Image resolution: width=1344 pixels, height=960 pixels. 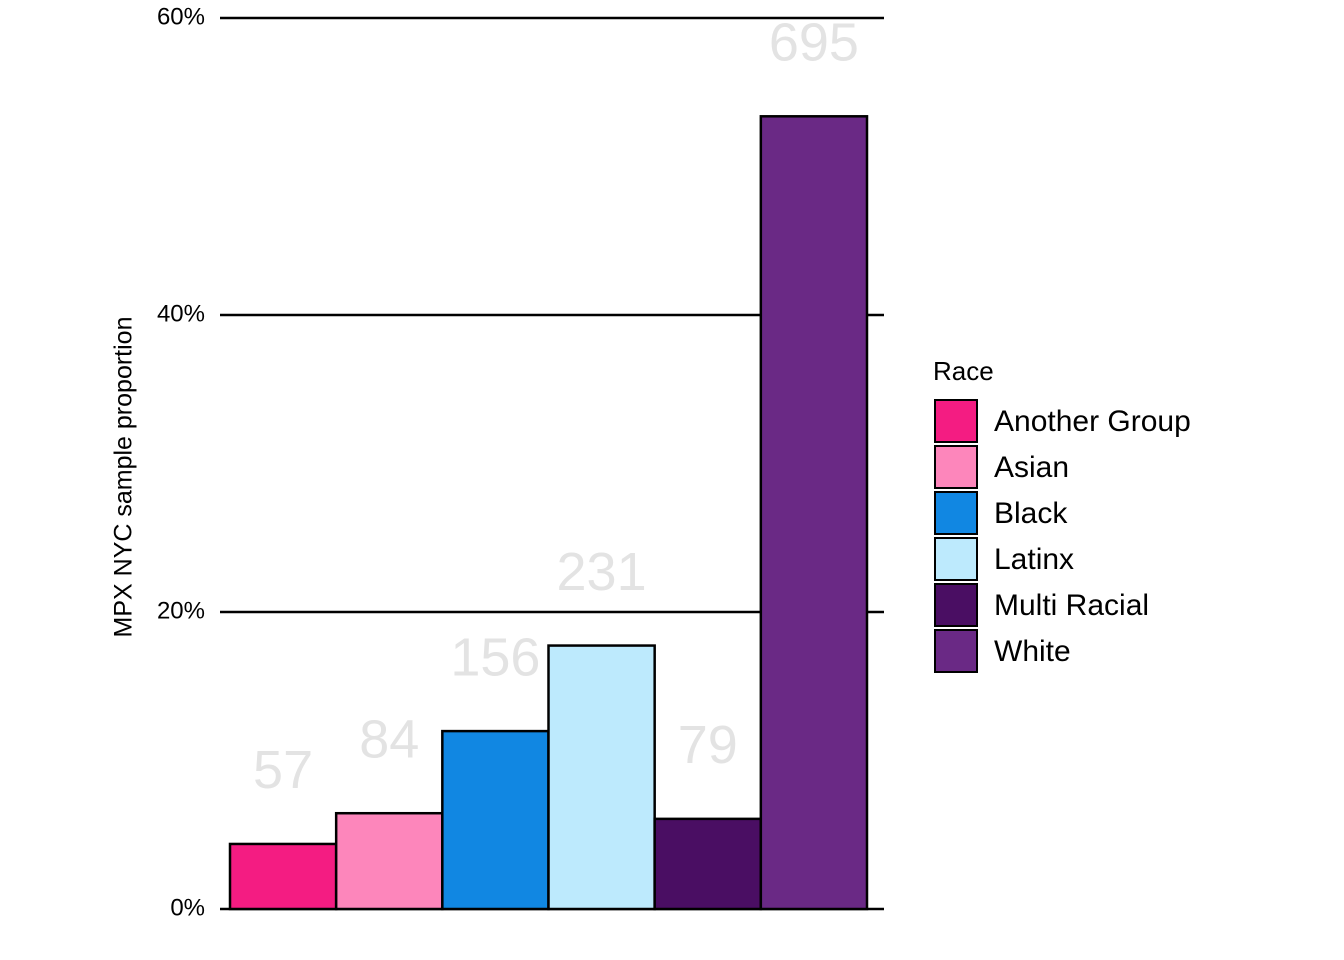 I want to click on data-label: 695, so click(x=814, y=43).